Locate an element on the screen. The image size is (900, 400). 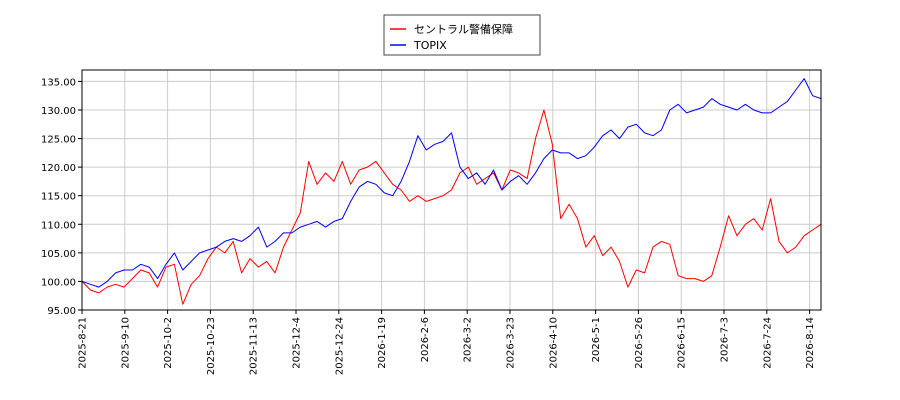
x-tick-label: 2025-11-13 is located at coordinates (254, 346).